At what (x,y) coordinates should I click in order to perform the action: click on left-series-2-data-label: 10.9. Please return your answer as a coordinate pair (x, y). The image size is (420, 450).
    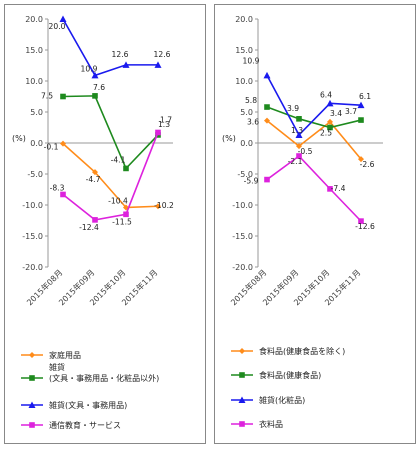
    Looking at the image, I should click on (89, 68).